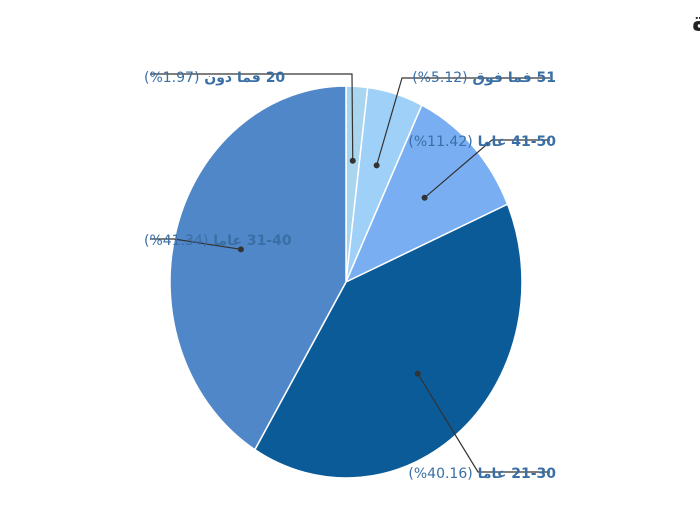 Image resolution: width=700 pixels, height=525 pixels. What do you see at coordinates (176, 241) in the screenshot?
I see `slice-label-percent: (41.34%)` at bounding box center [176, 241].